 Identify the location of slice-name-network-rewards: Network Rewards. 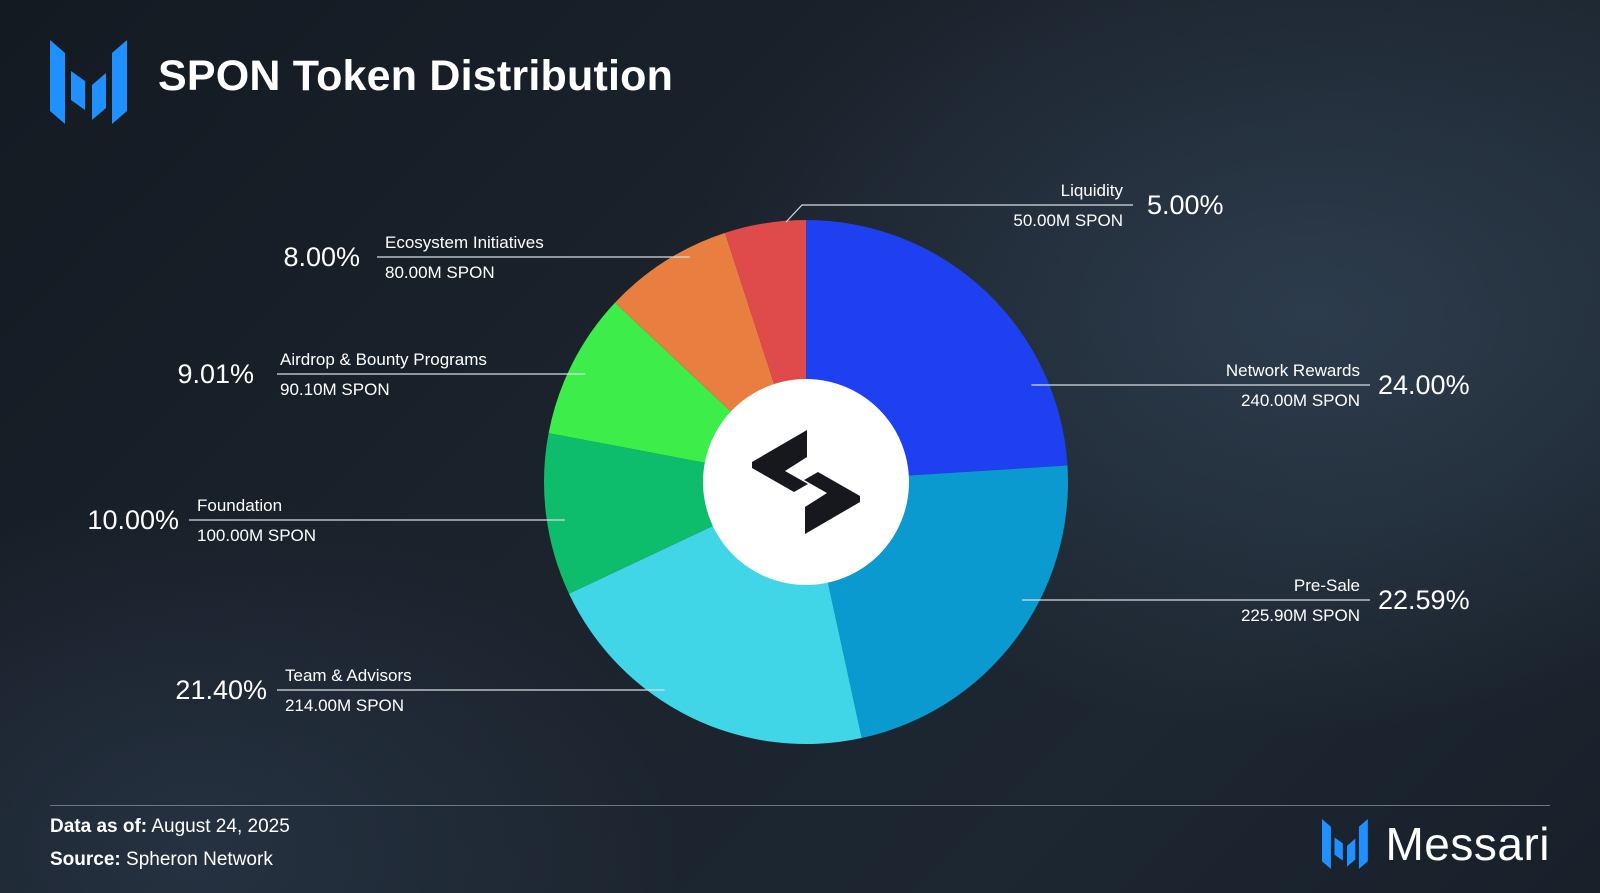
(1293, 370).